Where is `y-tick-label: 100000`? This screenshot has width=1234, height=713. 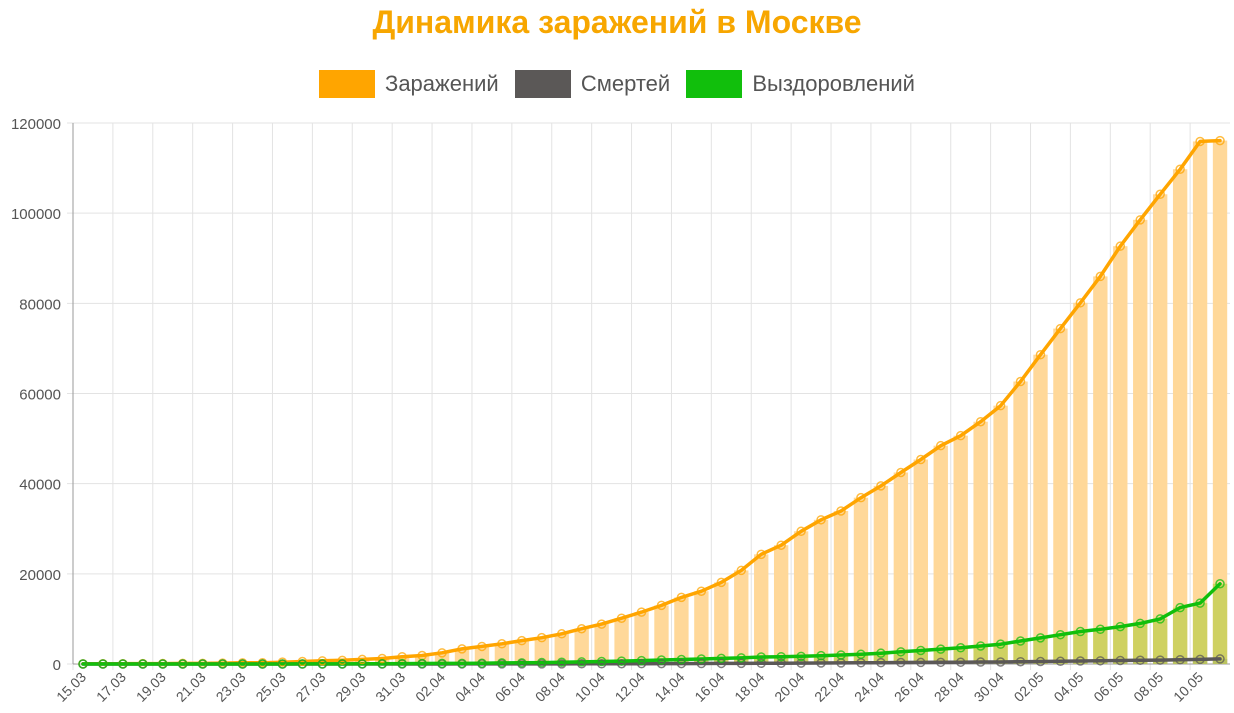 y-tick-label: 100000 is located at coordinates (36, 214).